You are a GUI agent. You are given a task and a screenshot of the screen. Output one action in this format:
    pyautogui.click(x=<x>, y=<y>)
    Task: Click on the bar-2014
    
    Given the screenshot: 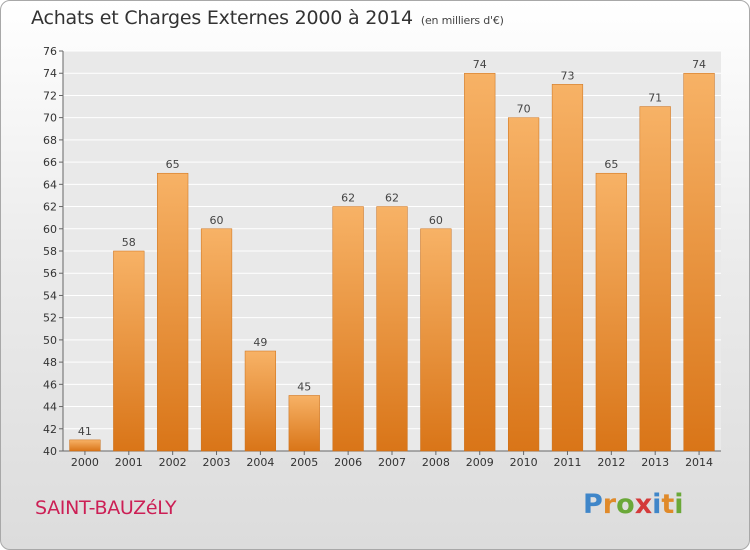 What is the action you would take?
    pyautogui.click(x=699, y=262)
    